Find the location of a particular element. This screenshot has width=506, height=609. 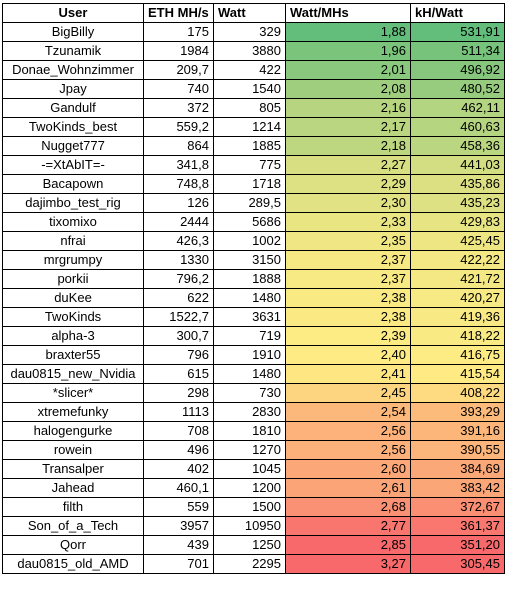

cell-user: nfrai is located at coordinates (73, 241).